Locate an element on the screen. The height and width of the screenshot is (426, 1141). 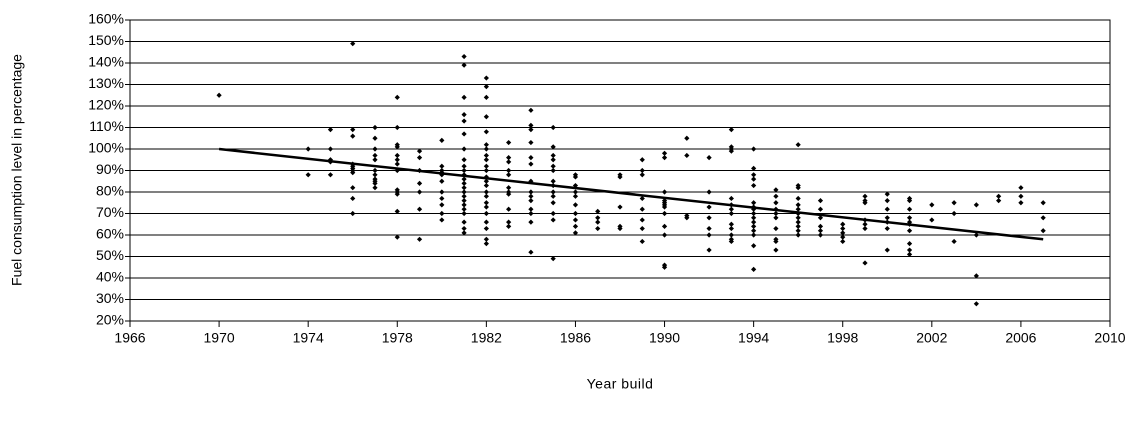
y-tick-label: 80% is located at coordinates (110, 191).